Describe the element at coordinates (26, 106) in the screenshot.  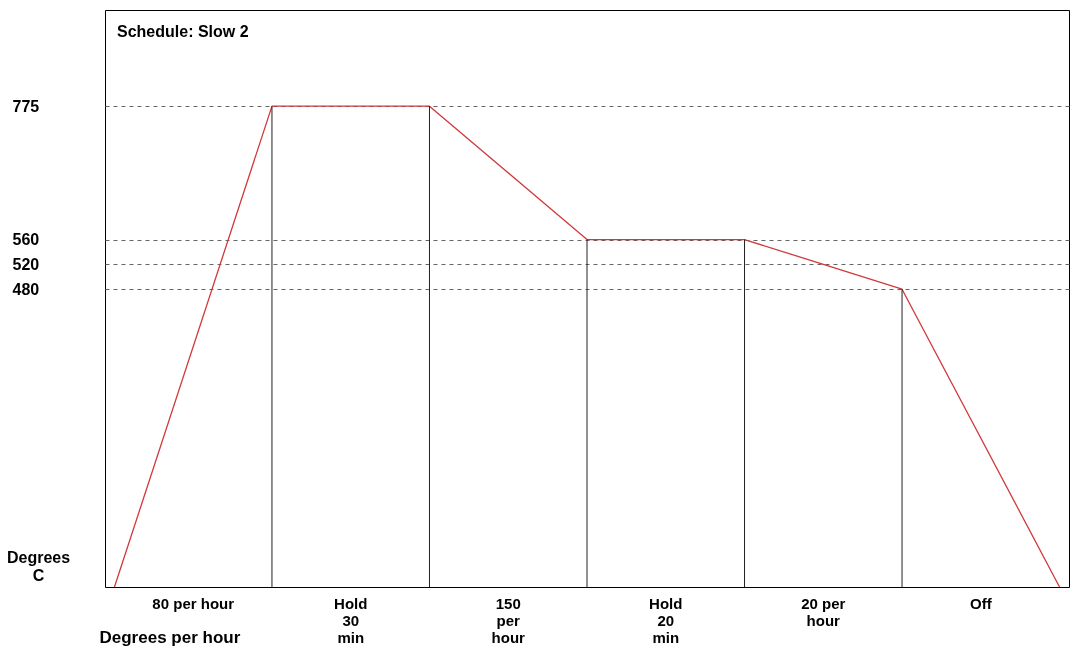
I see `y-tick-label: 775` at that location.